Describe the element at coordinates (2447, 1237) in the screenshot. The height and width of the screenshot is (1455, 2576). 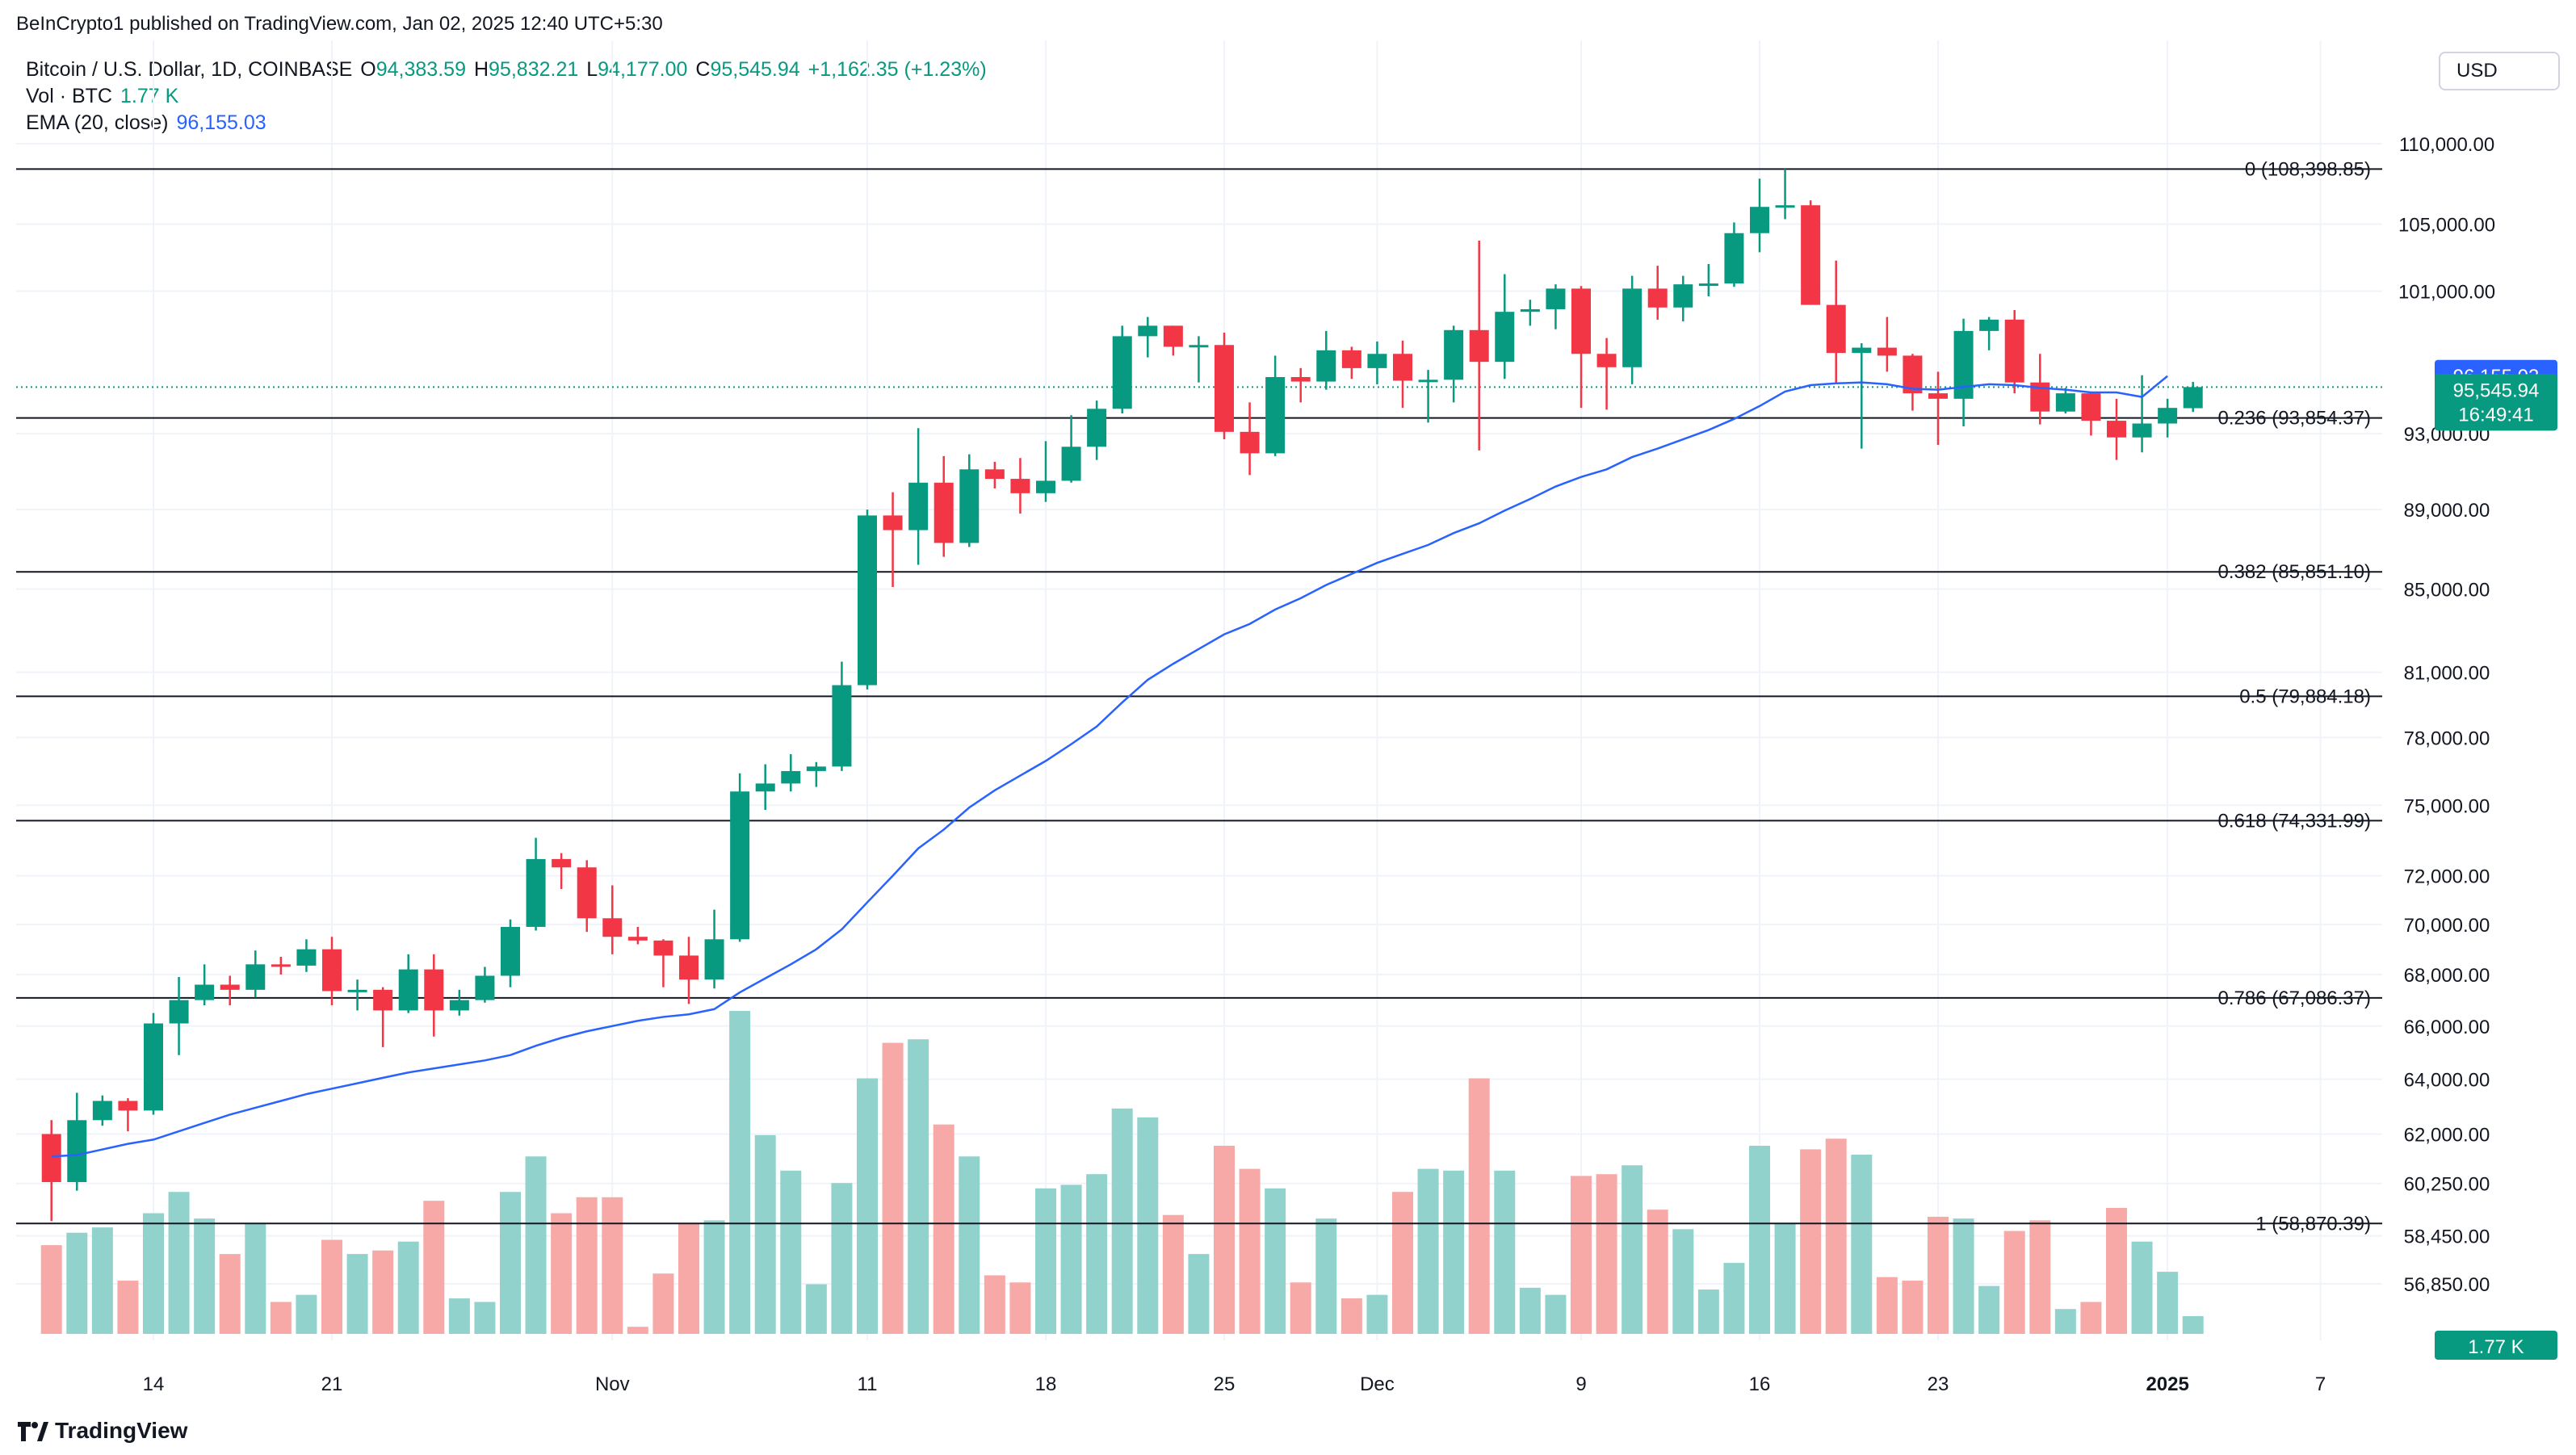
I see `price-axis-label: 58,450.00` at that location.